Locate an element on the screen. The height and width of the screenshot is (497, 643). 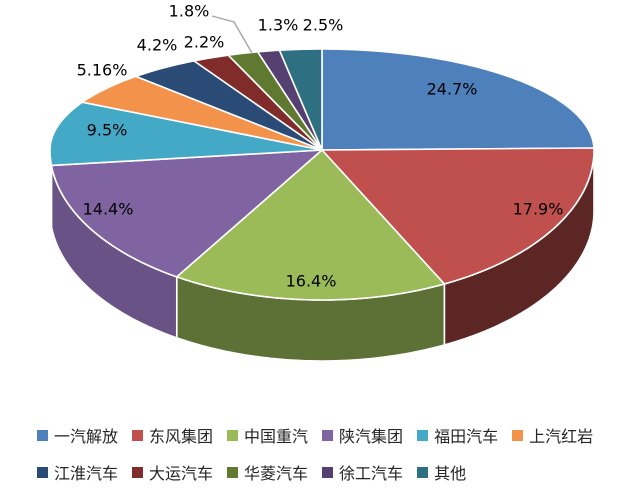
legend-label: 大运汽车 is located at coordinates (181, 473).